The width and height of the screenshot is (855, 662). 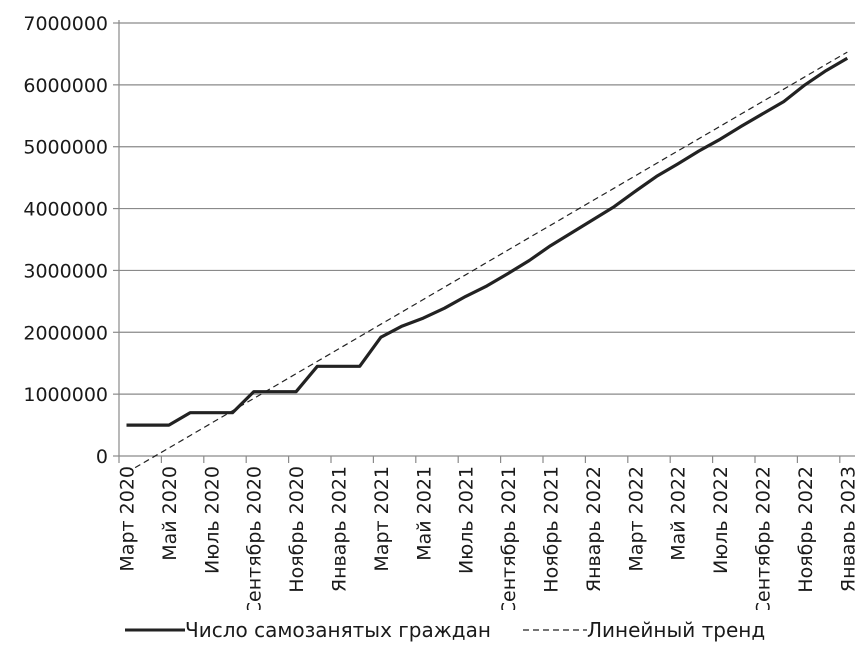 I want to click on x-tick-label: Ноябрь 2022, so click(x=806, y=529).